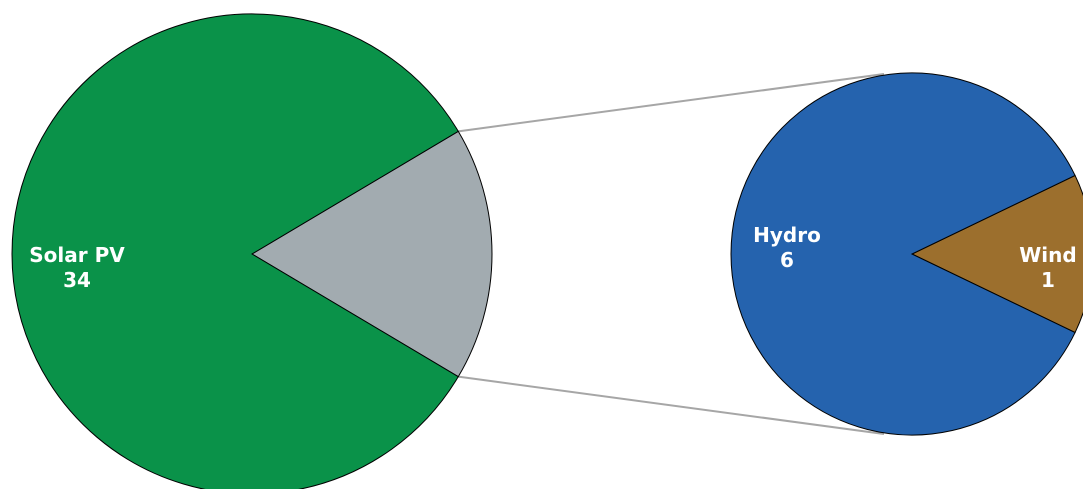 The height and width of the screenshot is (493, 1083). Describe the element at coordinates (372, 254) in the screenshot. I see `main-slice-other` at that location.